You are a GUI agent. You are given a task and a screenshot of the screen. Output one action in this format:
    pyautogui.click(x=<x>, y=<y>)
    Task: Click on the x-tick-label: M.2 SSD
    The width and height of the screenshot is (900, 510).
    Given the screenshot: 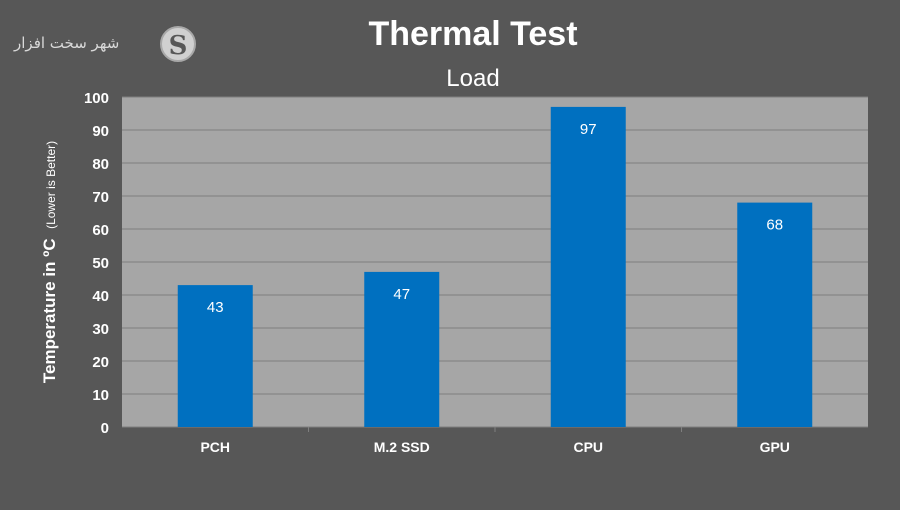 What is the action you would take?
    pyautogui.click(x=402, y=447)
    